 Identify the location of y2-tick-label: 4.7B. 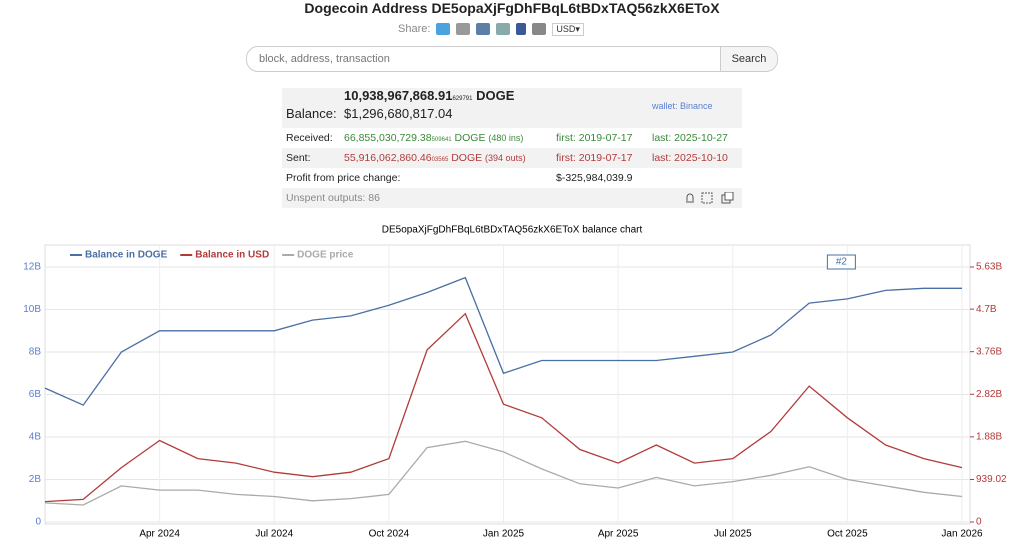
(986, 309).